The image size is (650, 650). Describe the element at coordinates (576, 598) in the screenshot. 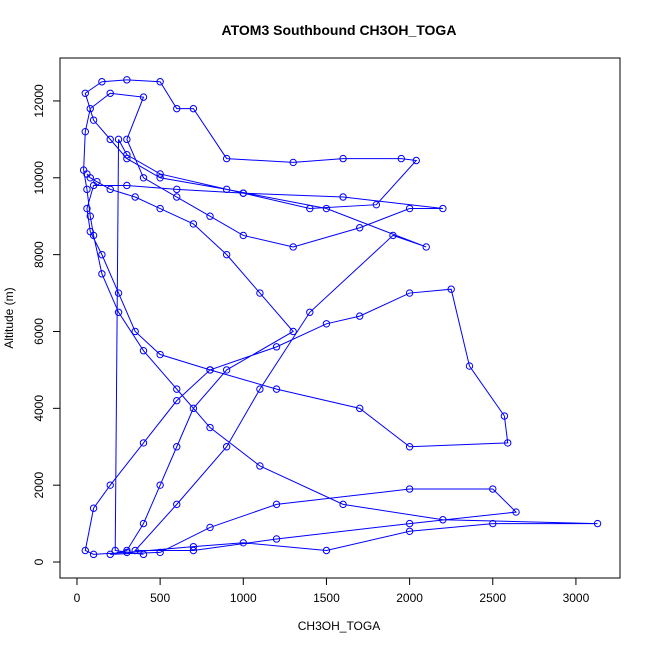

I see `x-tick-label: 3000` at that location.